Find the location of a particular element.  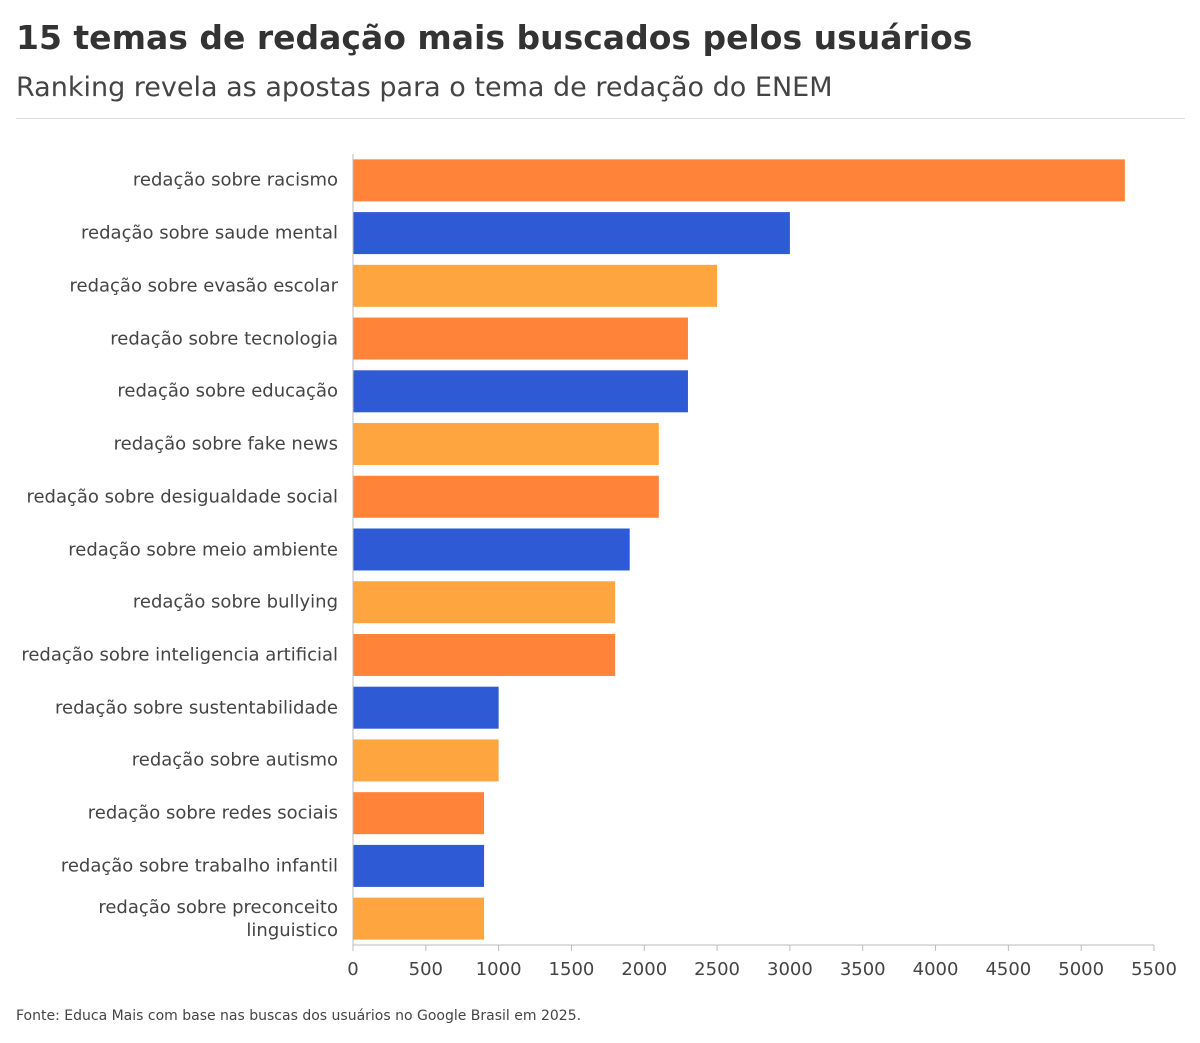

x-tick-label: 3000 is located at coordinates (790, 969).